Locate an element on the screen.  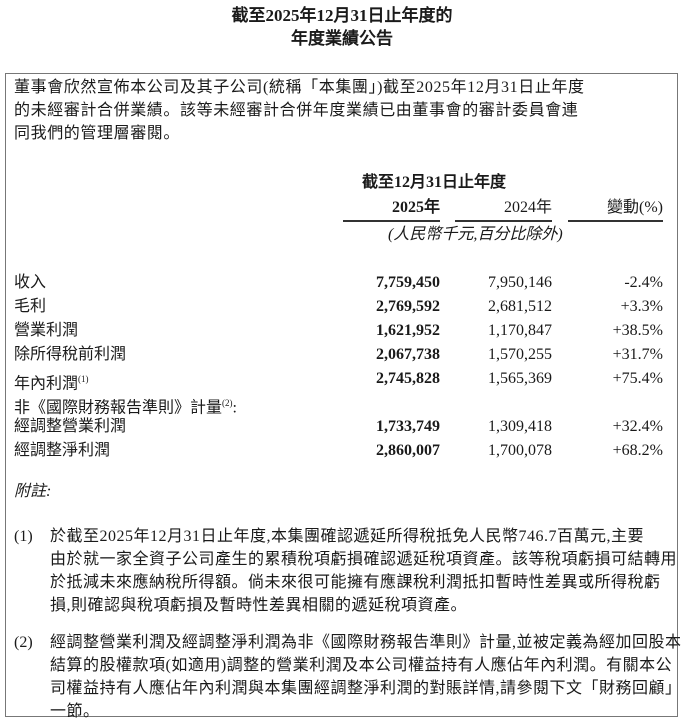
row-label: 毛利 is located at coordinates (30, 307).